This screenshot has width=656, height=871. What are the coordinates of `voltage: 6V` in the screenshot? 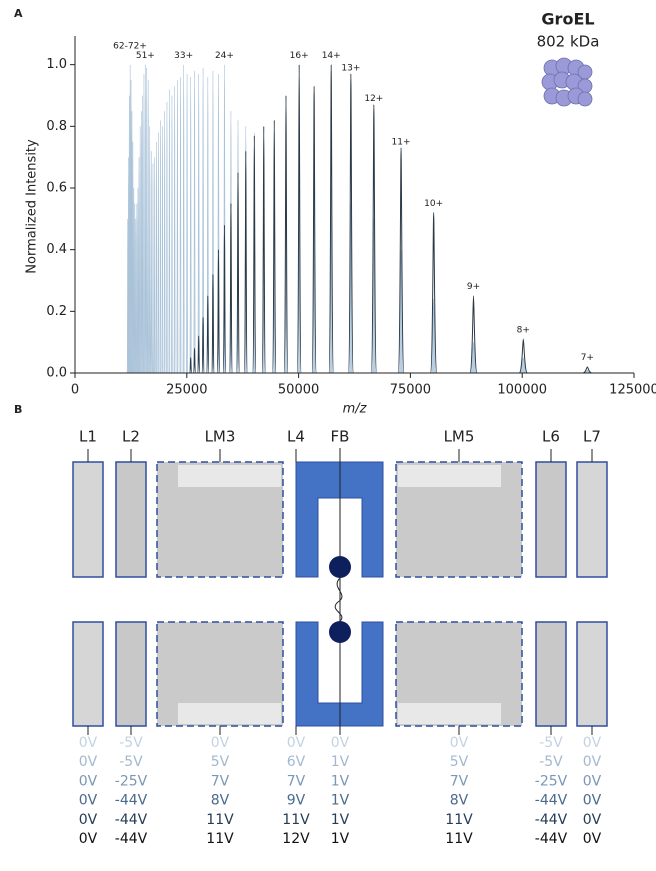 It's located at (296, 762).